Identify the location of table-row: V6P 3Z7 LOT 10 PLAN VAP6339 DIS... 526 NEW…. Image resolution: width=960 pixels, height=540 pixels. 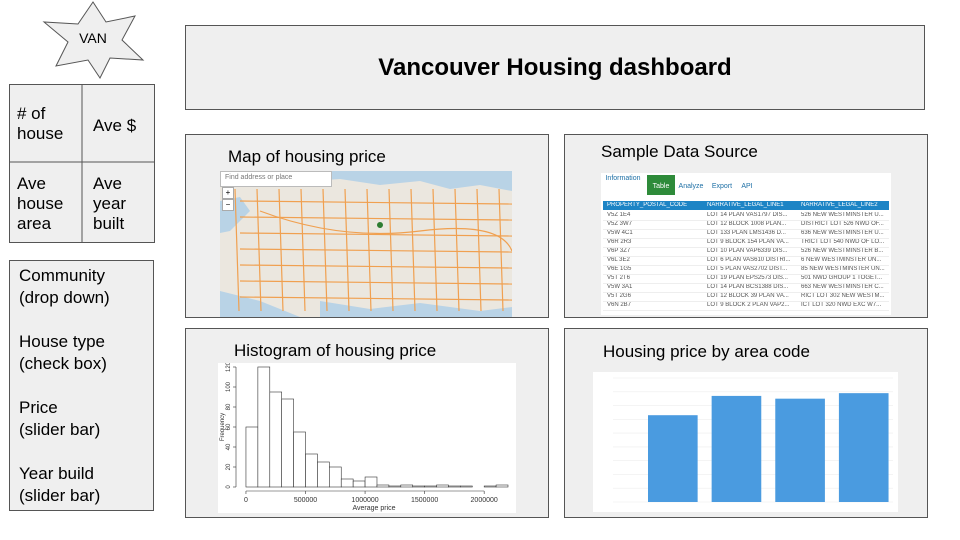
(746, 252).